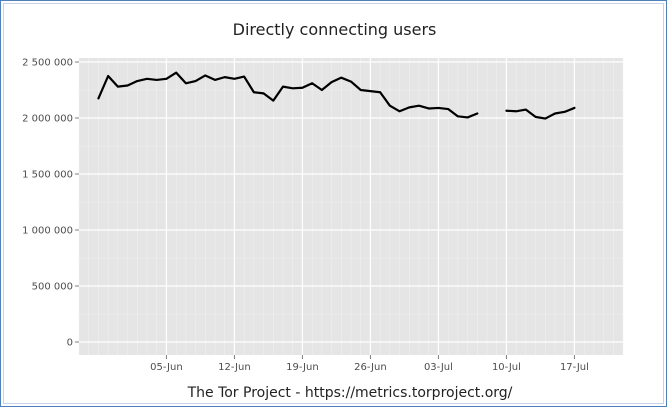 The height and width of the screenshot is (409, 669). Describe the element at coordinates (70, 343) in the screenshot. I see `y-tick-label: 0` at that location.